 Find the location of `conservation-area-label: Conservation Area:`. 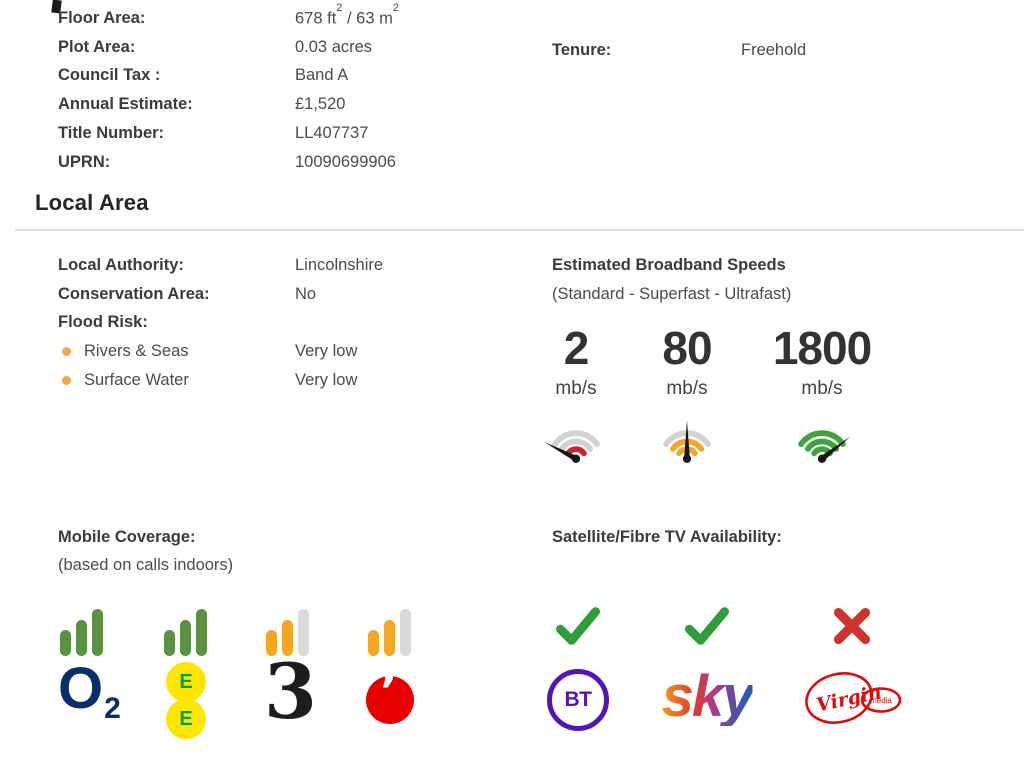

conservation-area-label: Conservation Area: is located at coordinates (134, 293).